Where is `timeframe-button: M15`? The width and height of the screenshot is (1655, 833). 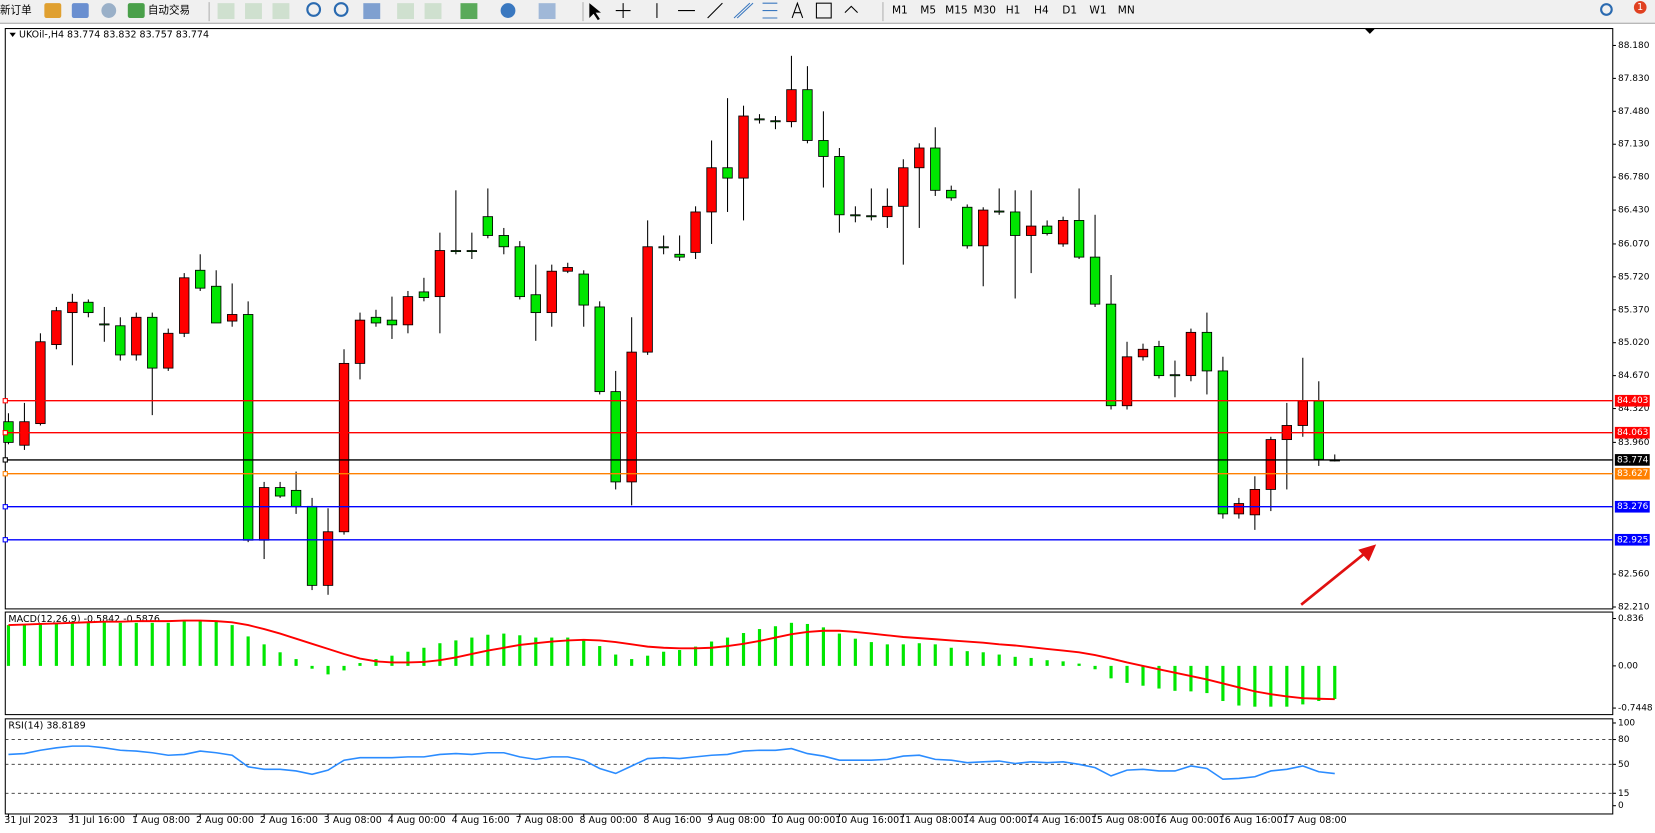
timeframe-button: M15 is located at coordinates (956, 11).